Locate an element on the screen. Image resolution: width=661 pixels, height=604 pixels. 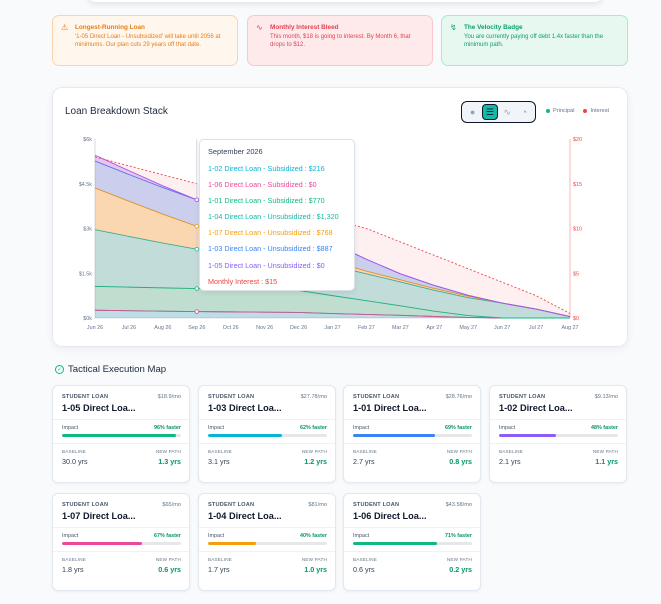
legend-principal: Principal is located at coordinates (560, 111).